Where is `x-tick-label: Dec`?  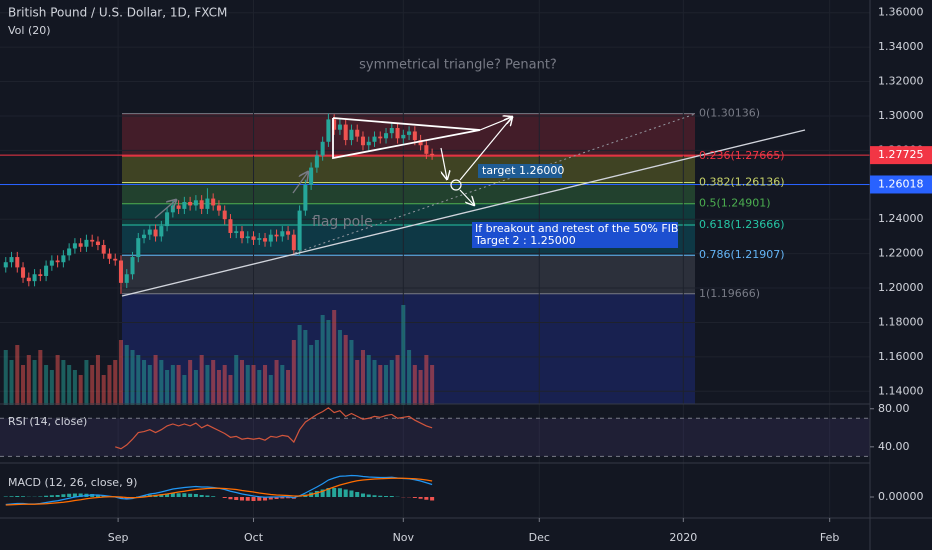
x-tick-label: Dec is located at coordinates (539, 537).